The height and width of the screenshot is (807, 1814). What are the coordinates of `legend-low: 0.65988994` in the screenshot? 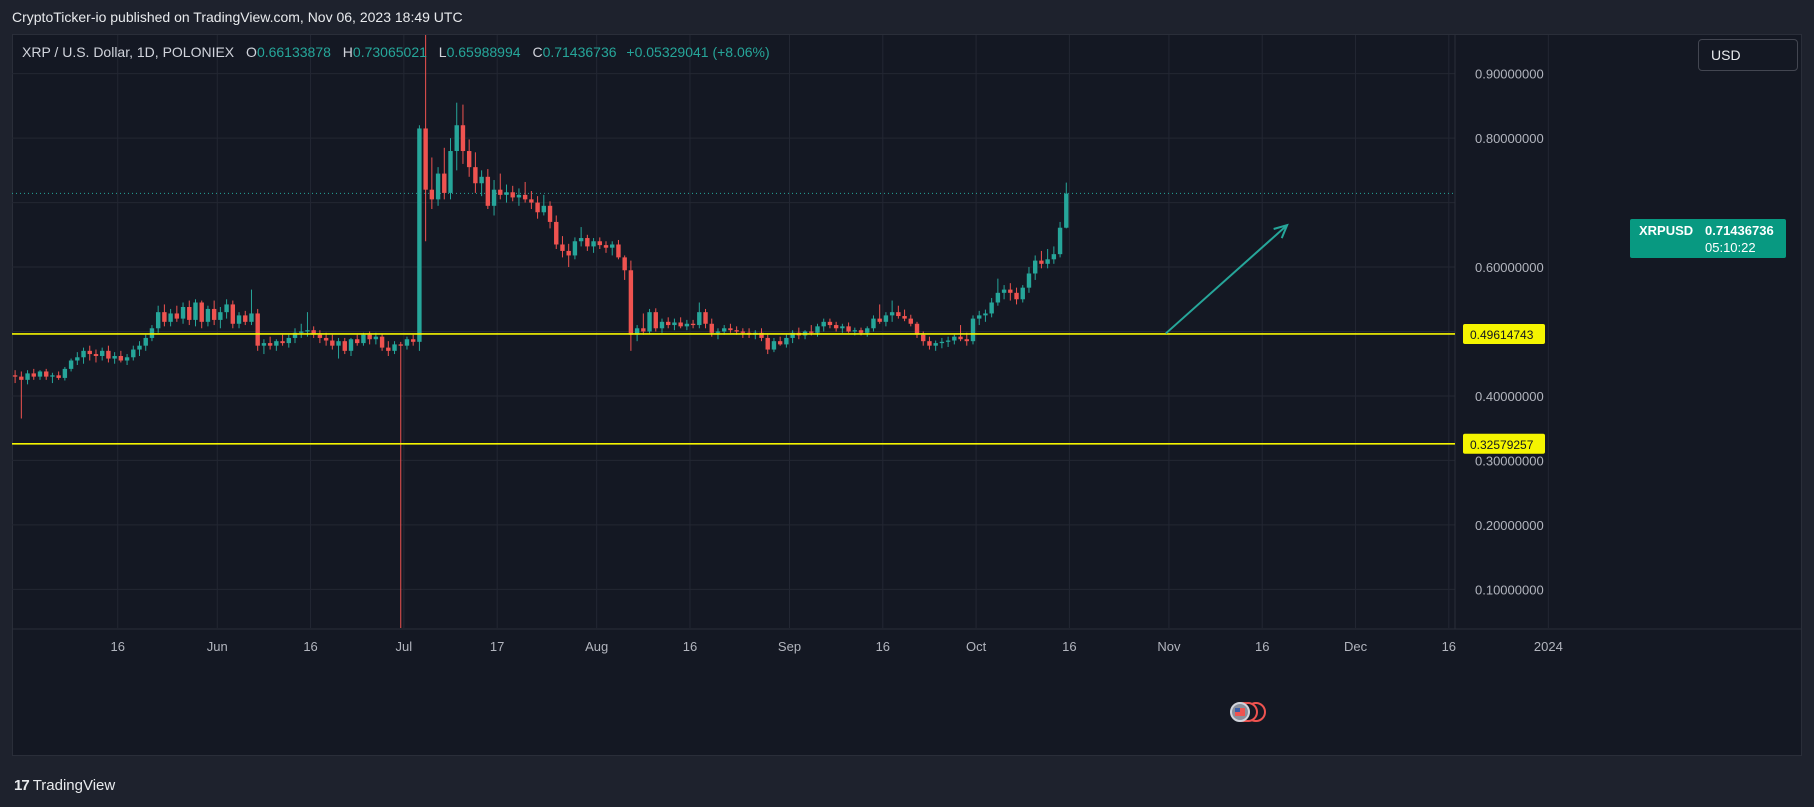 It's located at (483, 52).